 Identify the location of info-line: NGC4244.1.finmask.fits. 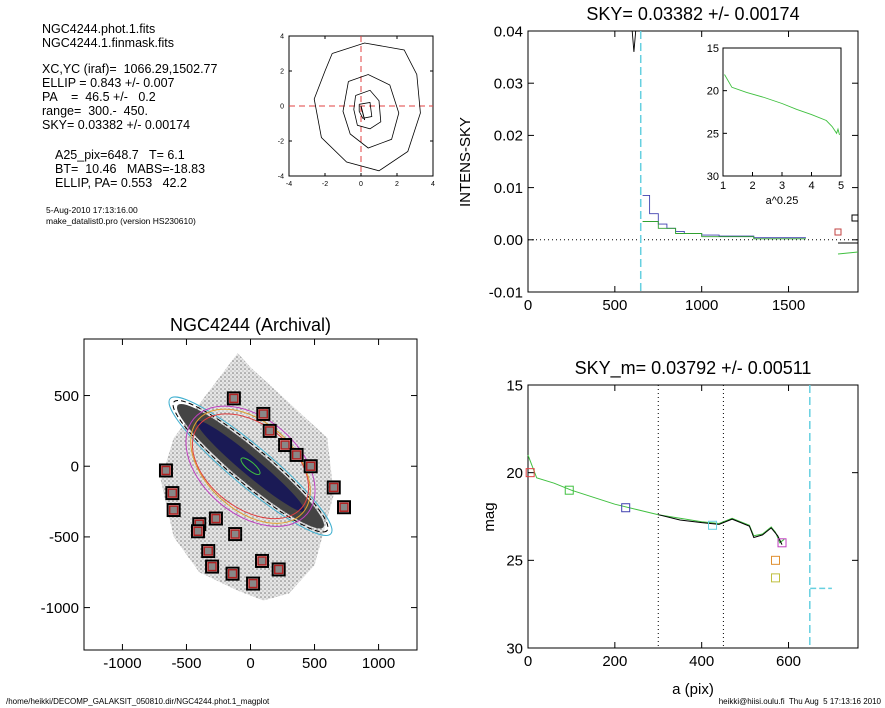
(108, 43).